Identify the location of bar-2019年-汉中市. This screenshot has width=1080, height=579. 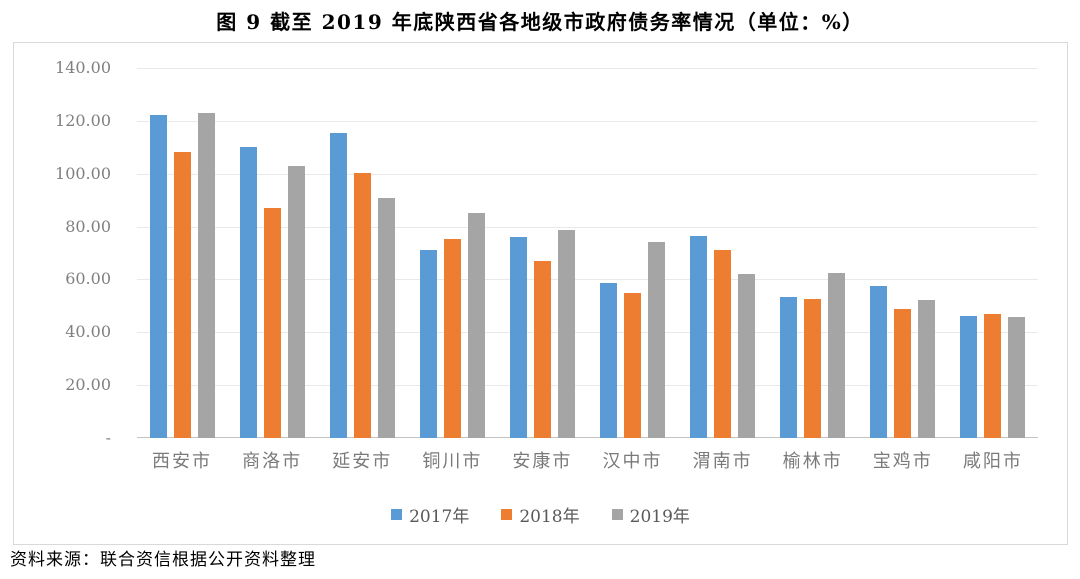
(657, 340).